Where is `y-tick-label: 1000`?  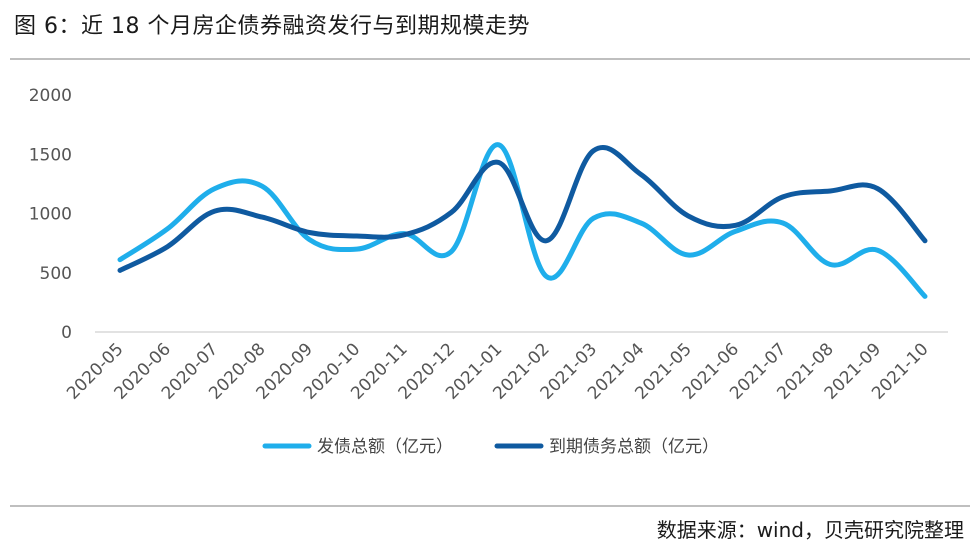 y-tick-label: 1000 is located at coordinates (50, 215).